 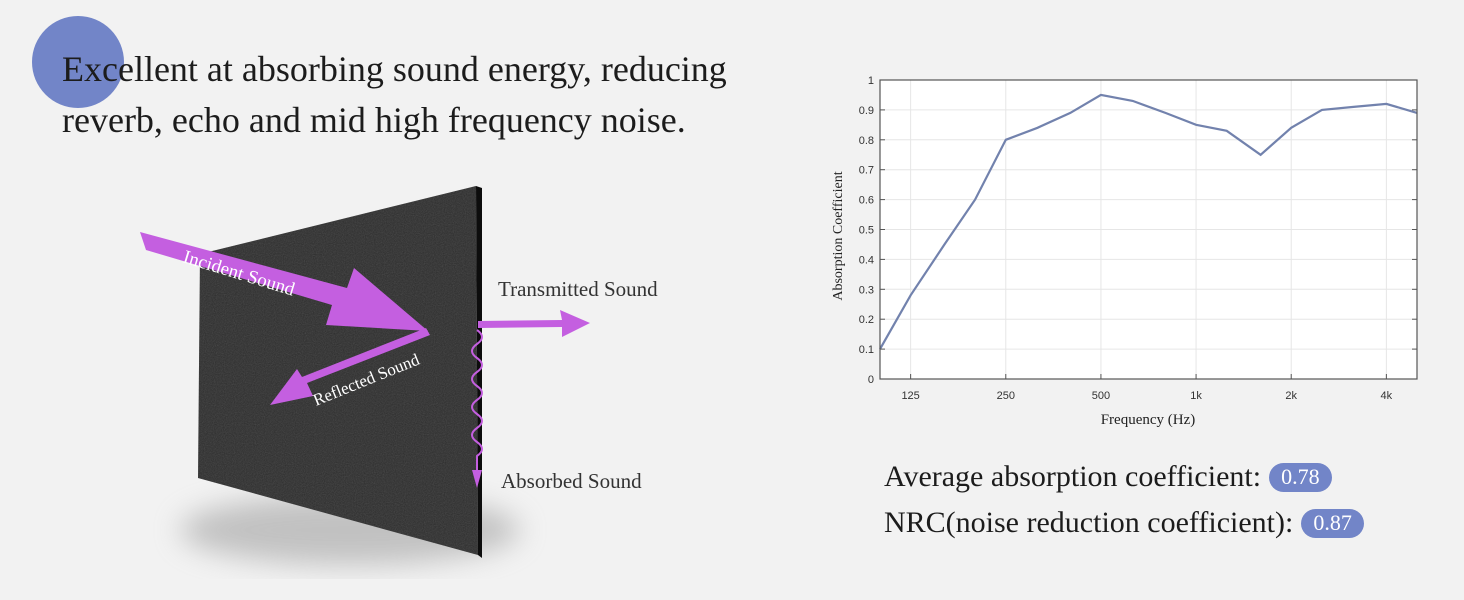 I want to click on average-value-badge: 0.78, so click(x=1300, y=477).